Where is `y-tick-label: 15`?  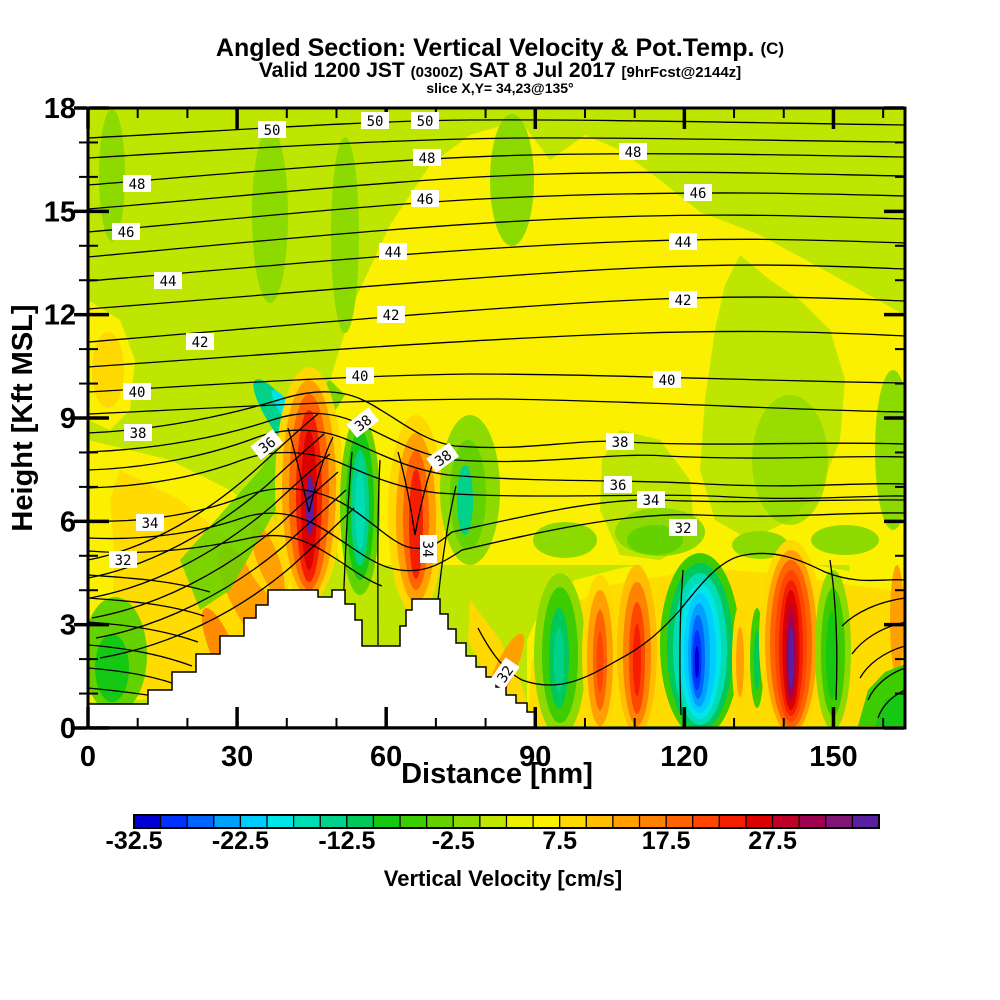 y-tick-label: 15 is located at coordinates (60, 212).